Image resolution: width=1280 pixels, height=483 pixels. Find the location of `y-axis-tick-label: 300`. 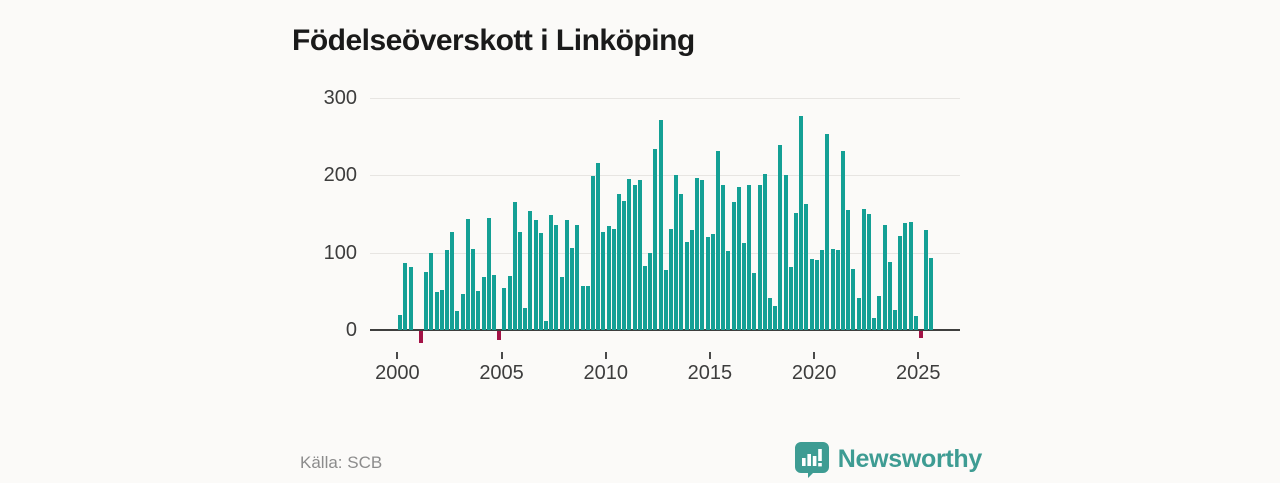

y-axis-tick-label: 300 is located at coordinates (340, 98).